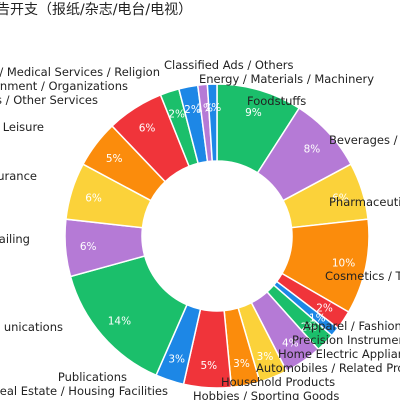 This screenshot has height=404, width=400. I want to click on percent-label-real-estate-housing-facilities: 5%, so click(208, 366).